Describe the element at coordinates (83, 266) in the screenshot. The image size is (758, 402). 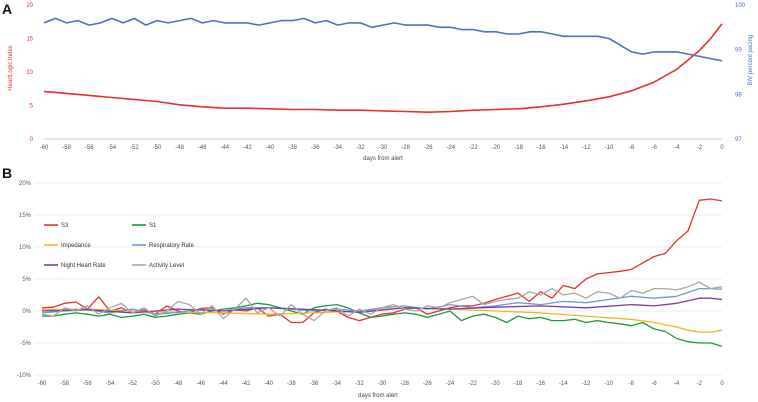
I see `legend-label: Night Heart Rate` at that location.